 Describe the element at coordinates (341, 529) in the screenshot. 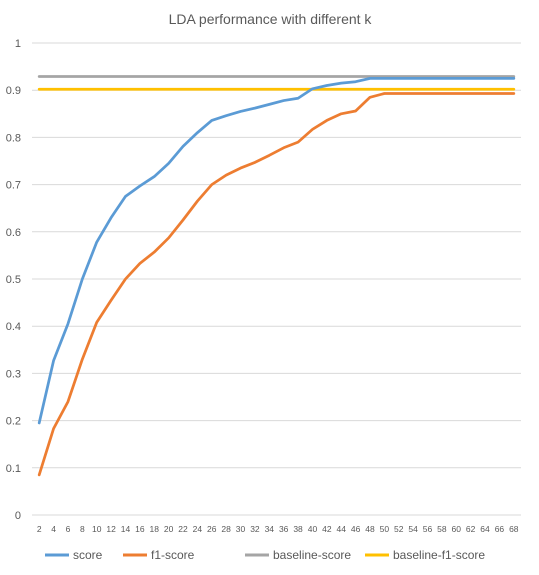

I see `x-tick-label: 44` at that location.